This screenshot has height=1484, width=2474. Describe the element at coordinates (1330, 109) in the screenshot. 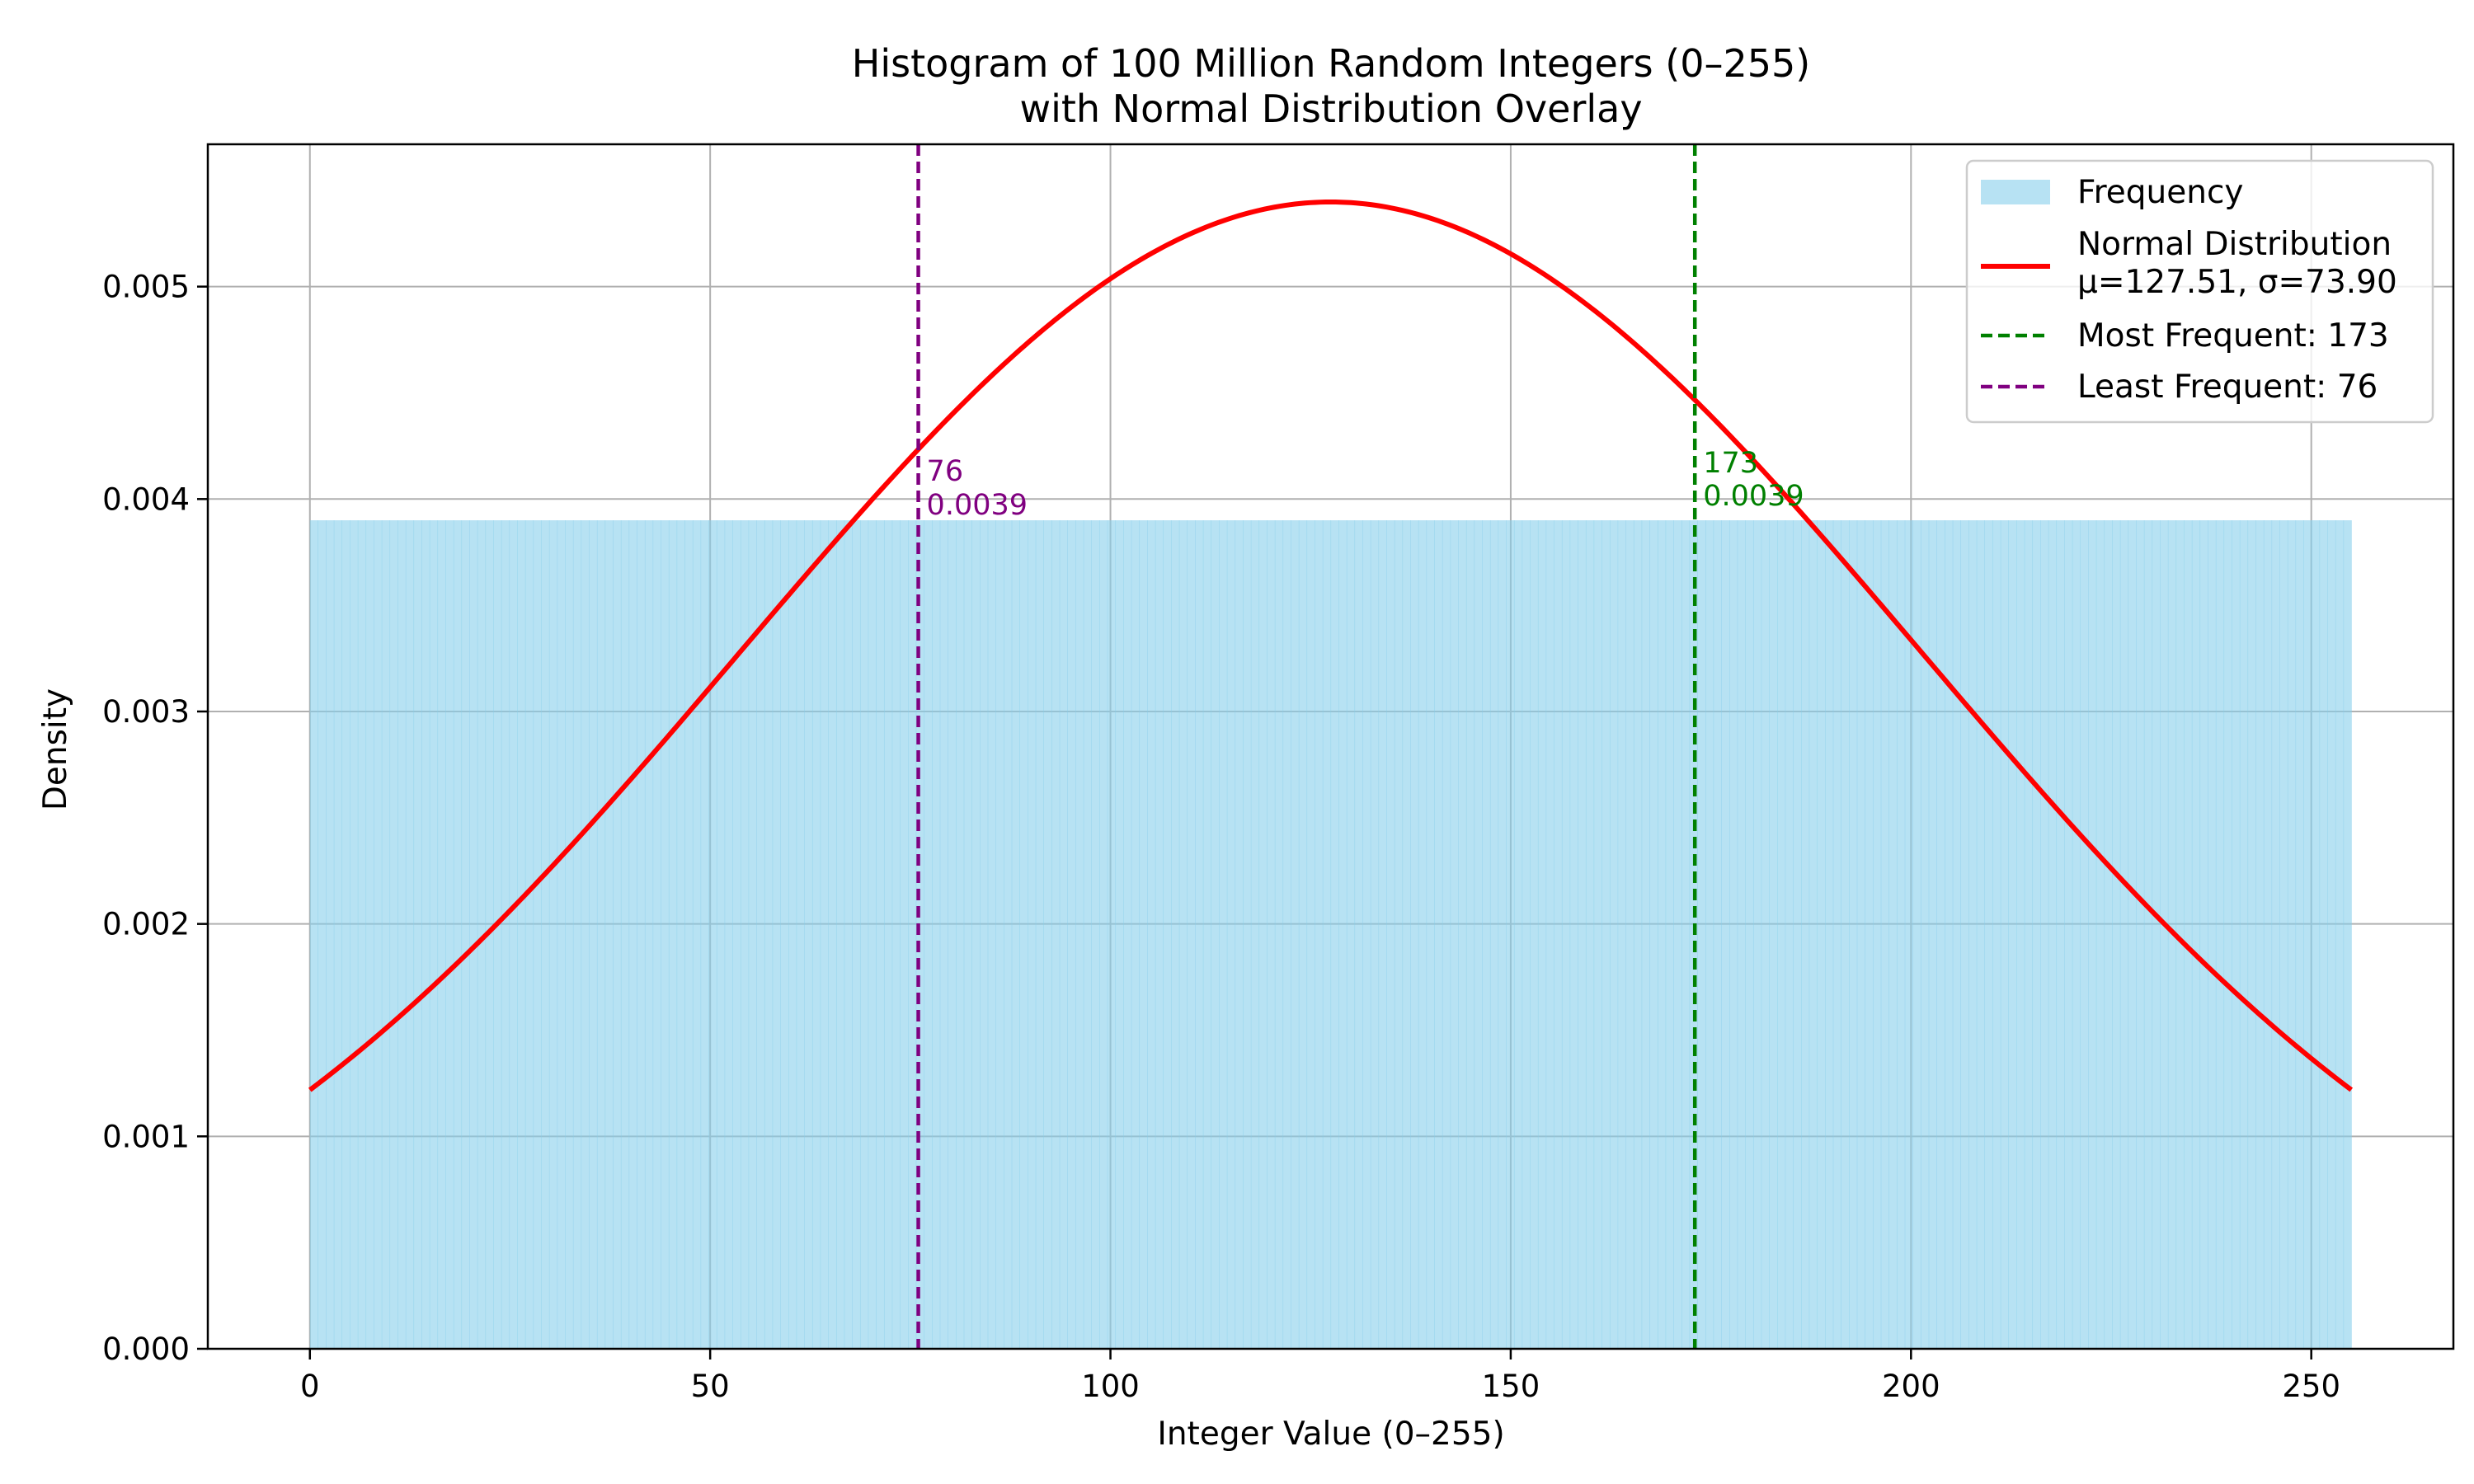

I see `chart-title-line2: with Normal Distribution Overlay` at that location.